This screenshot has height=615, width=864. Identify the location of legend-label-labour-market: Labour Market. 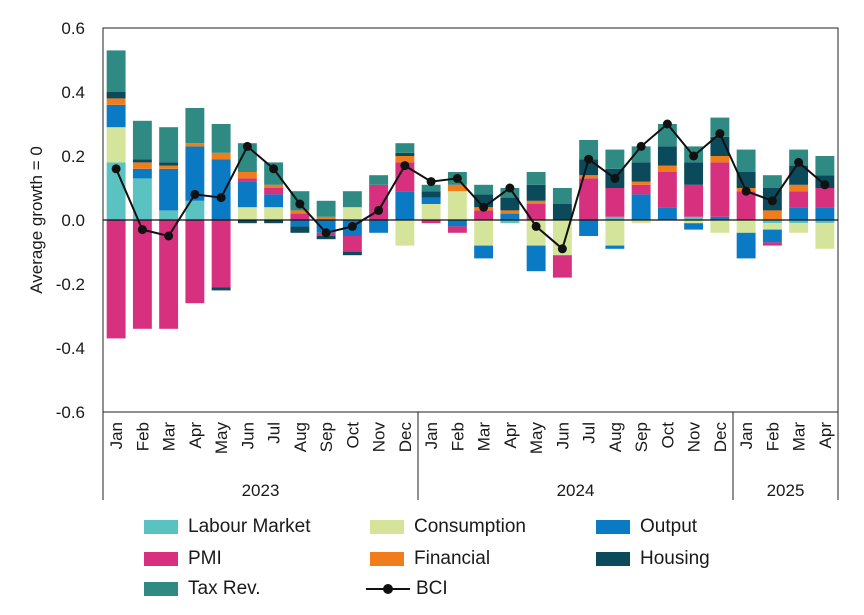
(249, 526).